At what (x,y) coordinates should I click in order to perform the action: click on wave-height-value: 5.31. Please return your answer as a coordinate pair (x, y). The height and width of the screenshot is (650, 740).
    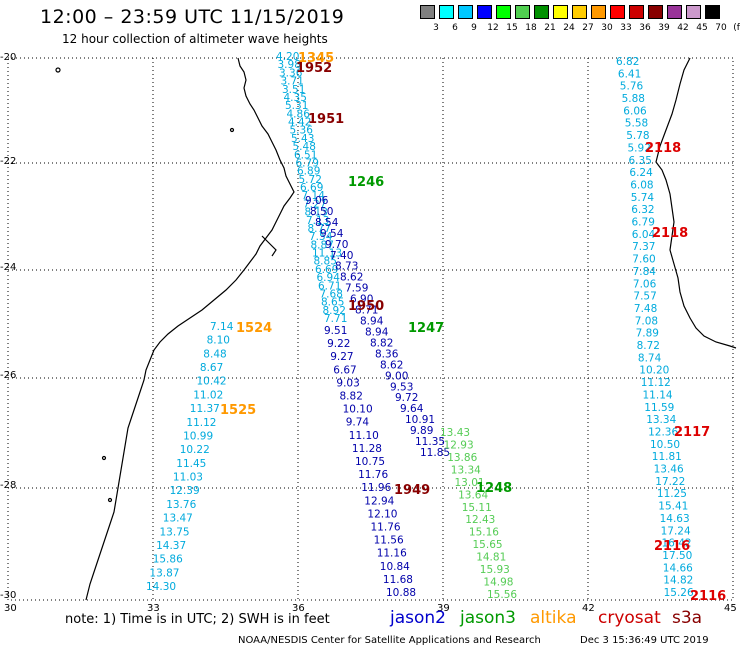
    Looking at the image, I should click on (296, 106).